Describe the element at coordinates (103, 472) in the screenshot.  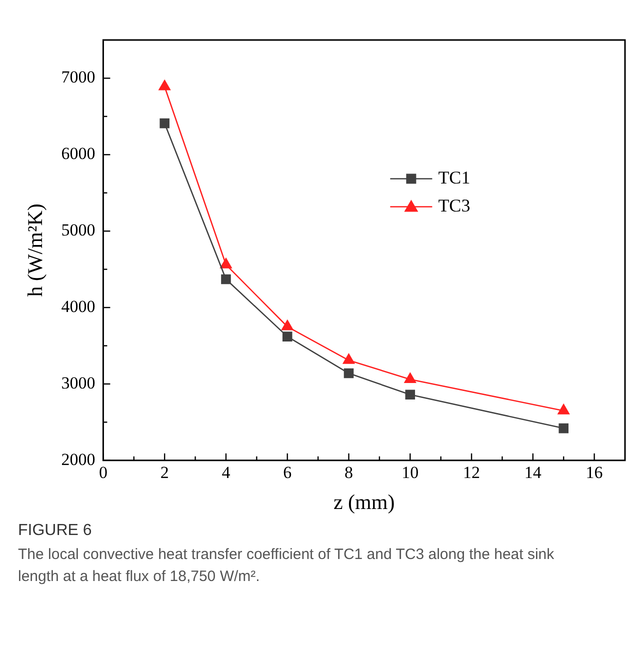
I see `x-tick-label: 0` at that location.